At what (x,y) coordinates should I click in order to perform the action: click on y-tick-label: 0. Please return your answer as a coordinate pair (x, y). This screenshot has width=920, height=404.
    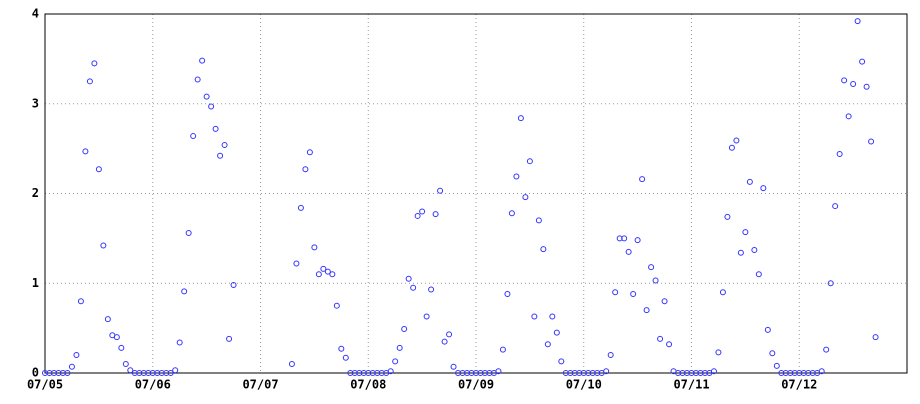
    Looking at the image, I should click on (35, 373).